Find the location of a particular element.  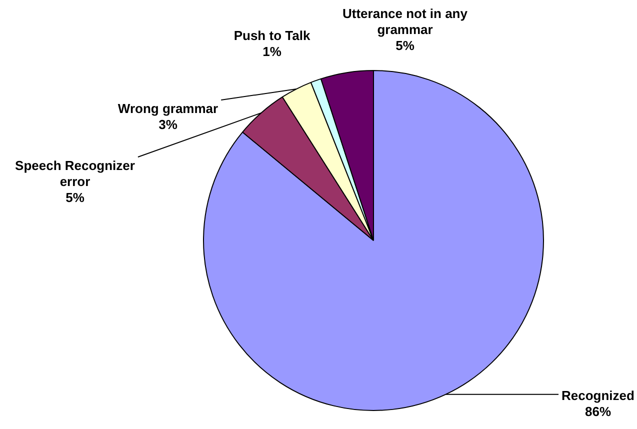

slice-label: Recognized is located at coordinates (598, 396).